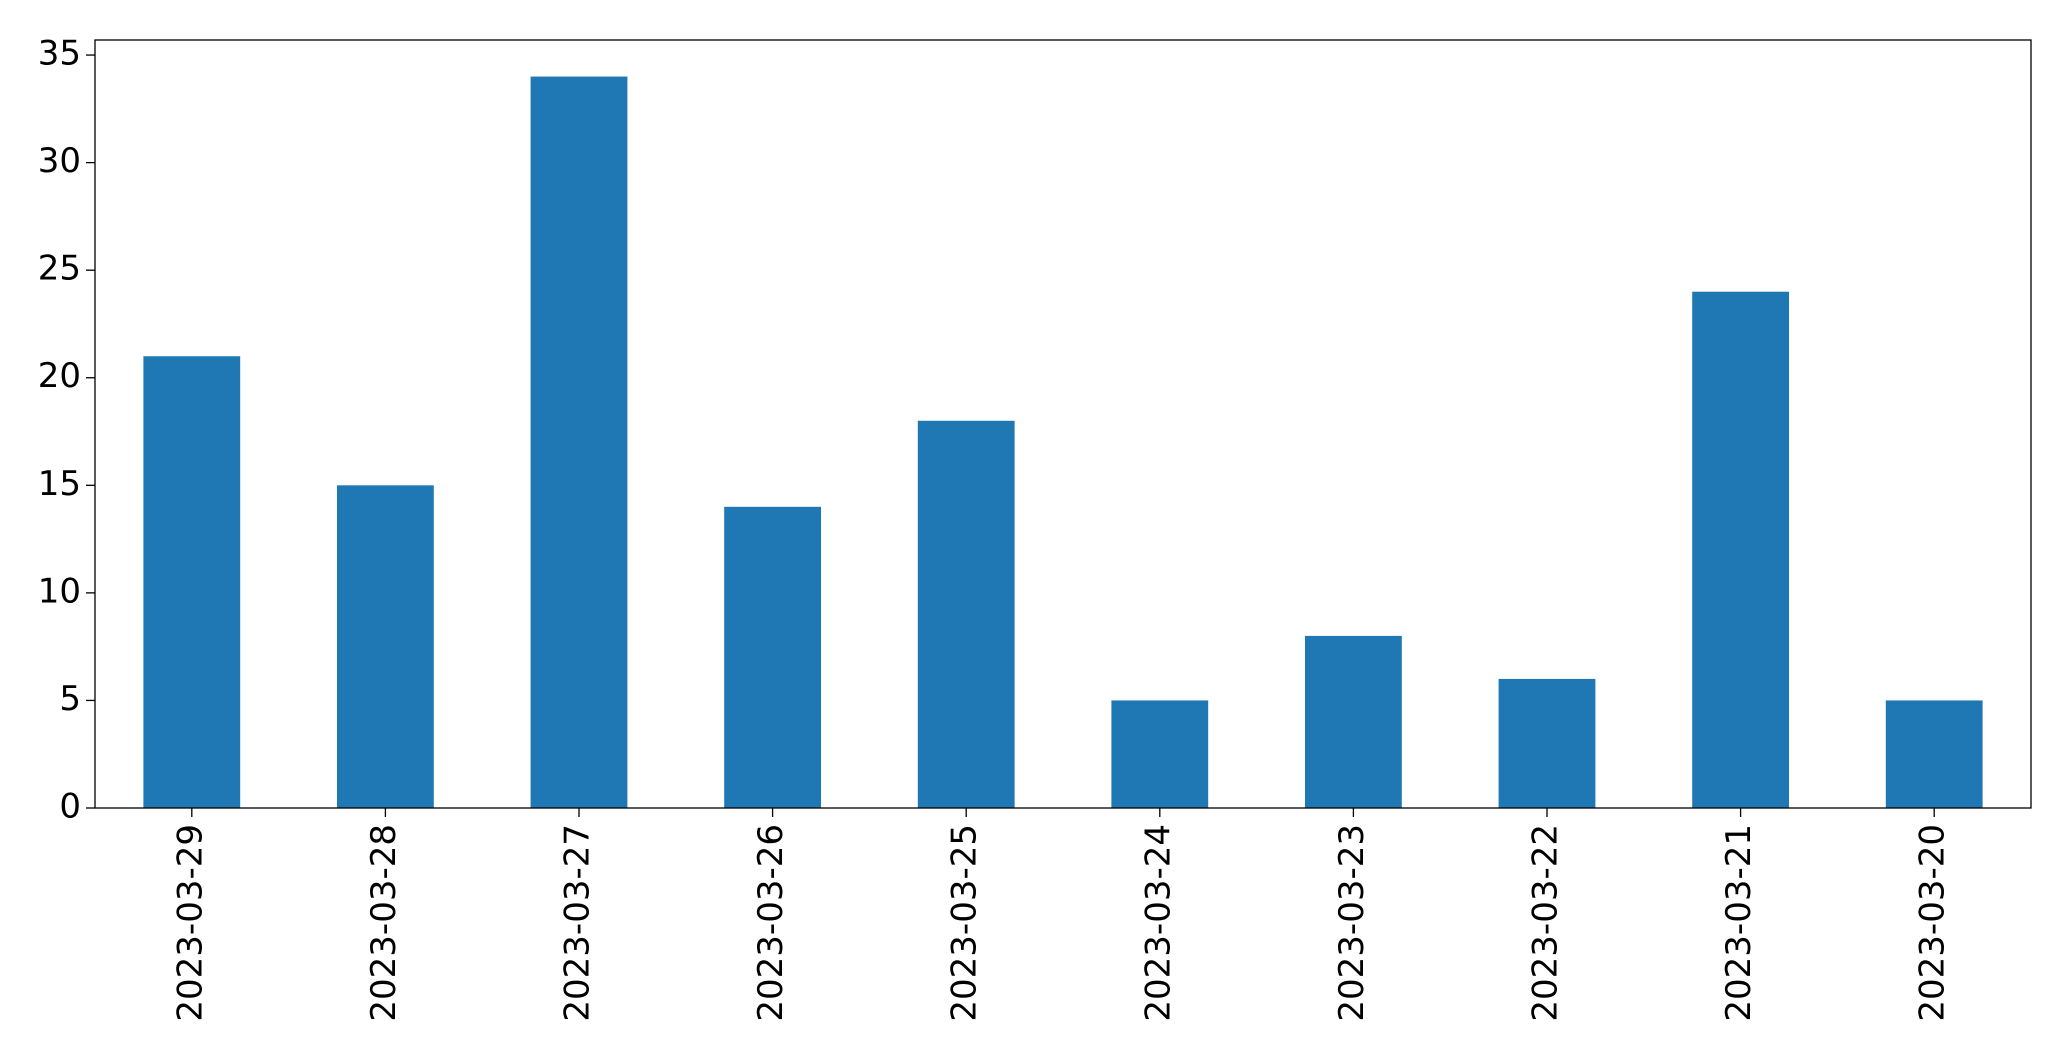  What do you see at coordinates (59, 591) in the screenshot?
I see `y-tick-label: 10` at bounding box center [59, 591].